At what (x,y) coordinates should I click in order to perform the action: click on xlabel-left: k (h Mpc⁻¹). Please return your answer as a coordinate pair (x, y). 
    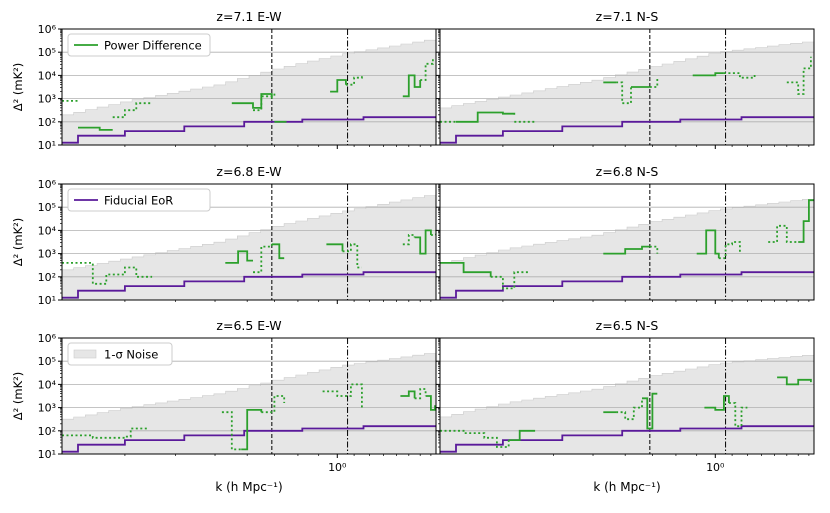
    Looking at the image, I should click on (248, 487).